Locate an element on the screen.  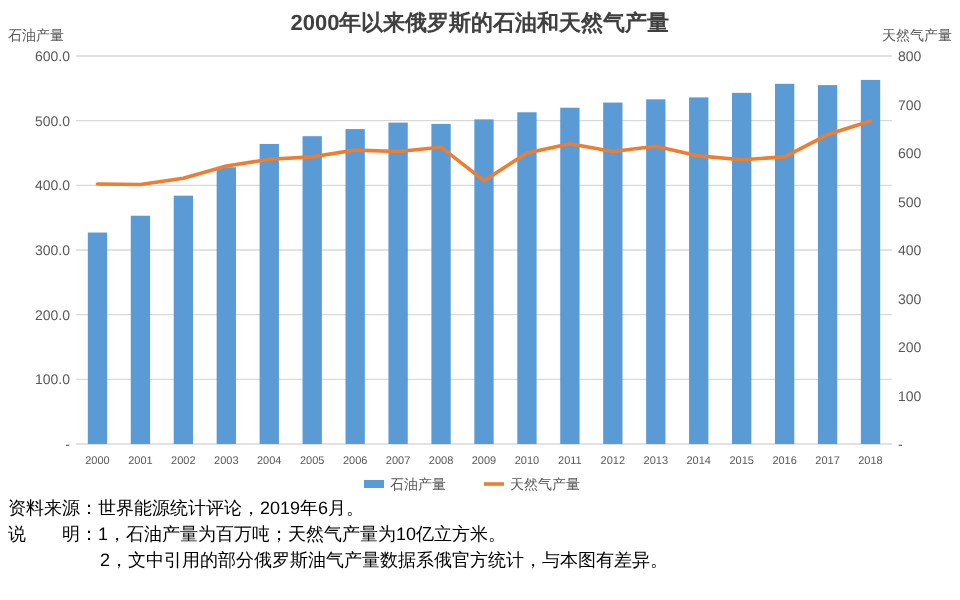
text: 说 明：1，石油产量为百万吨；天然气产量为10亿立方米。 is located at coordinates (257, 534).